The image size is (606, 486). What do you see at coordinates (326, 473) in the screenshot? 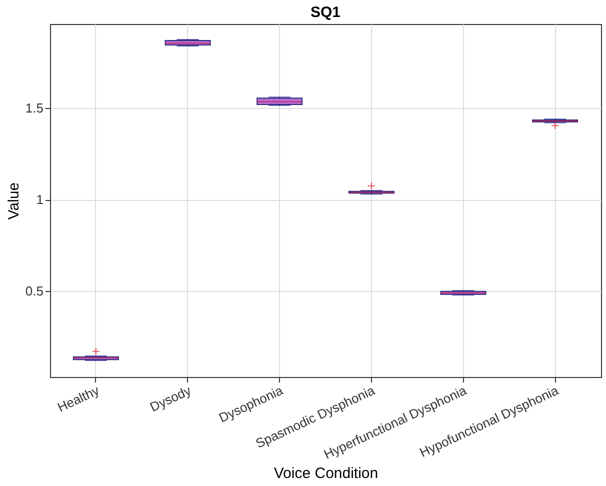
I see `x-axis-title: Voice Condition` at bounding box center [326, 473].